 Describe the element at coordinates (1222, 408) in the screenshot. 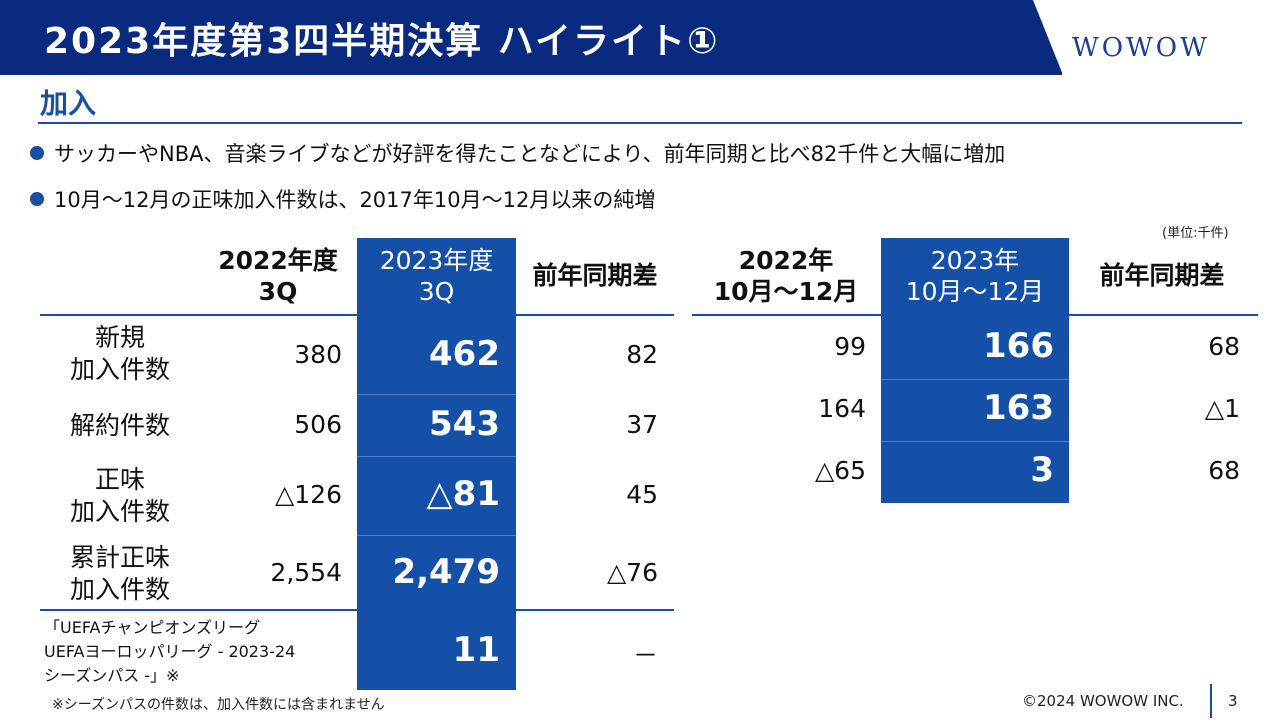

I see `value-yoy-diff-right: △1` at that location.